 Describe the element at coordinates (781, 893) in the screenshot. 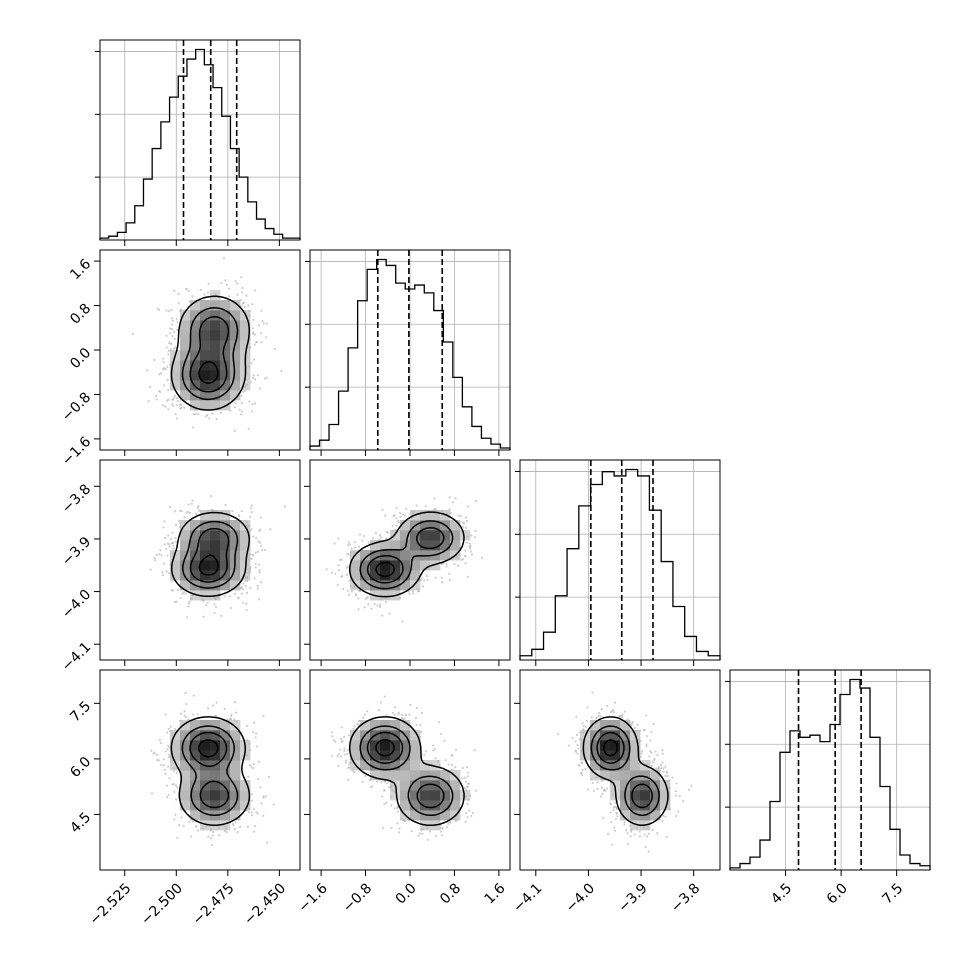

I see `x-tick-label-3-0: 4.5` at that location.